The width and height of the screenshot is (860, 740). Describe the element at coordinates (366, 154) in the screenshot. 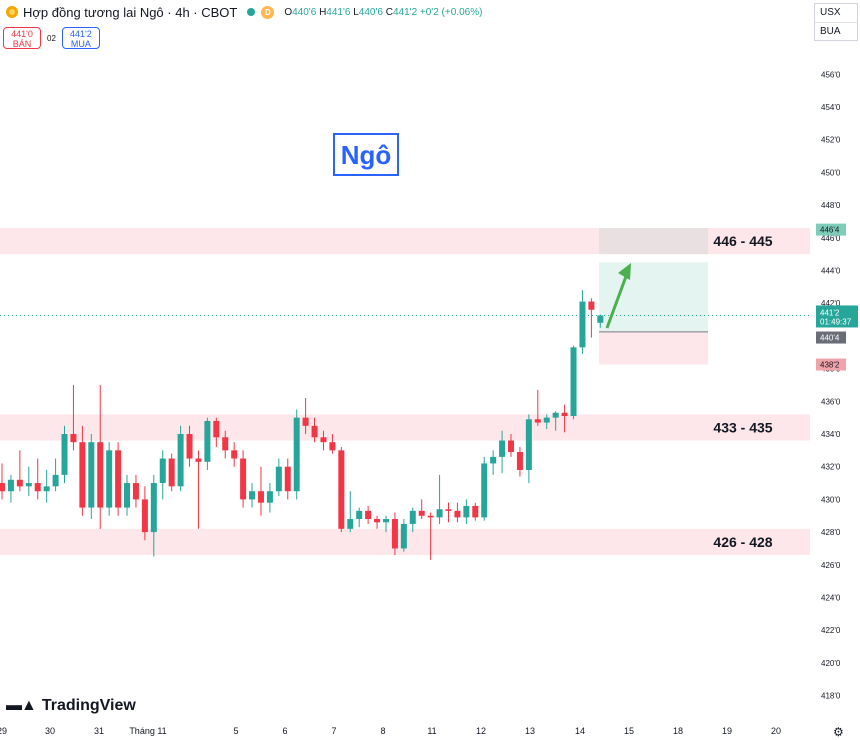

I see `title-box` at that location.